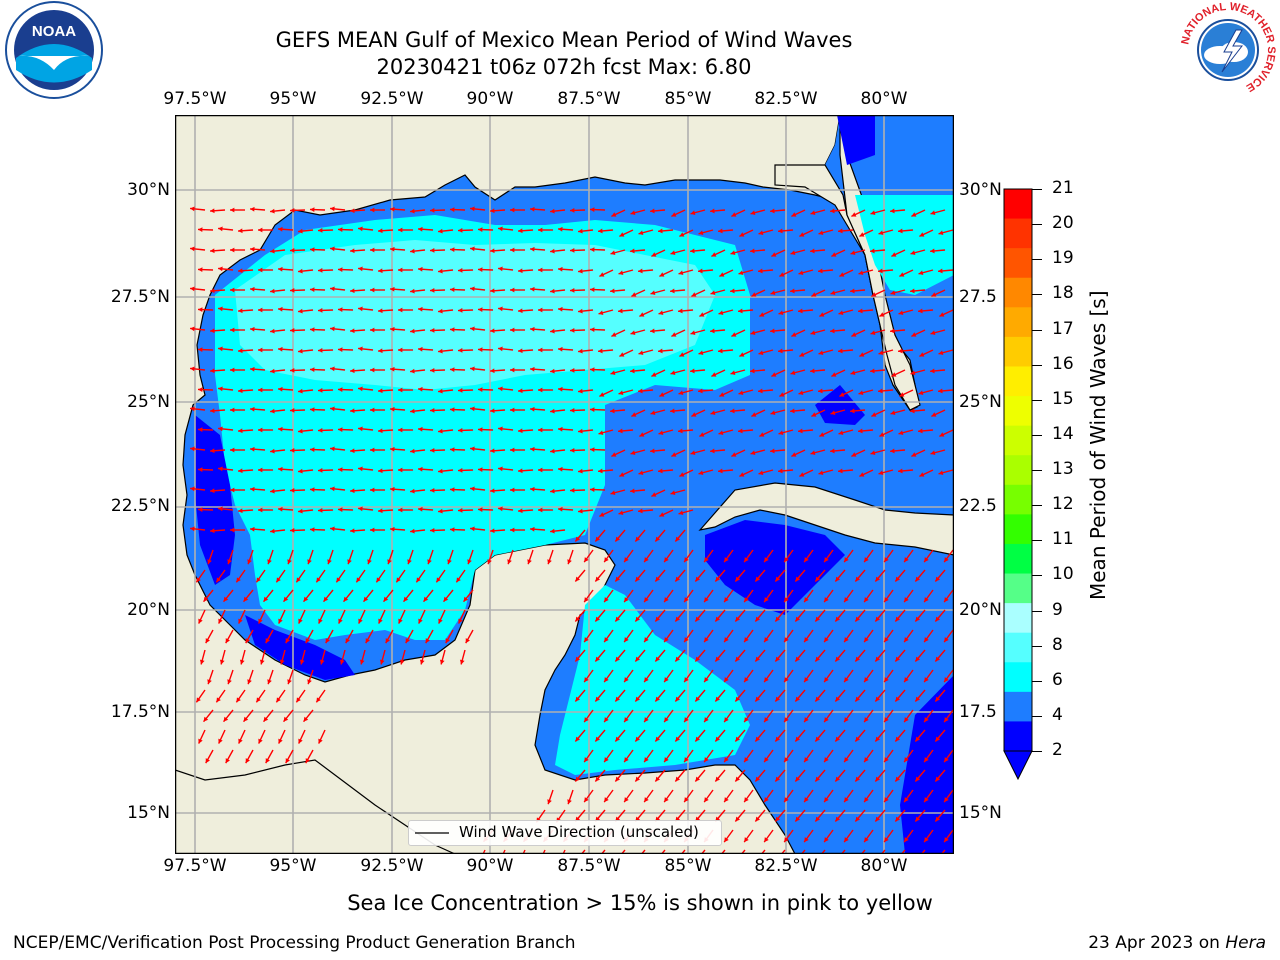 This screenshot has width=1280, height=960. I want to click on lat-label-right: 27.5, so click(978, 297).